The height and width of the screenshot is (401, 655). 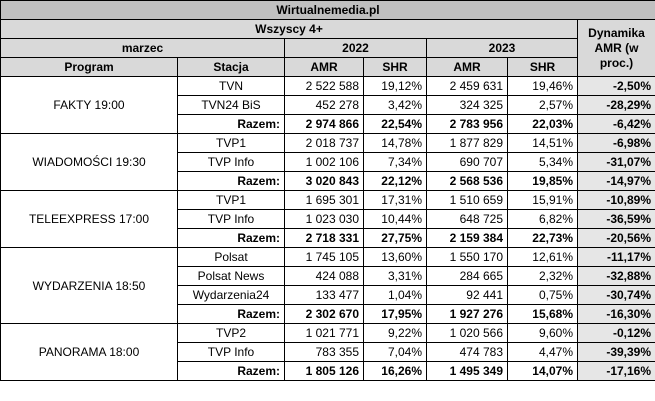 I want to click on shr-2022-cell: 10,44%, so click(x=395, y=219).